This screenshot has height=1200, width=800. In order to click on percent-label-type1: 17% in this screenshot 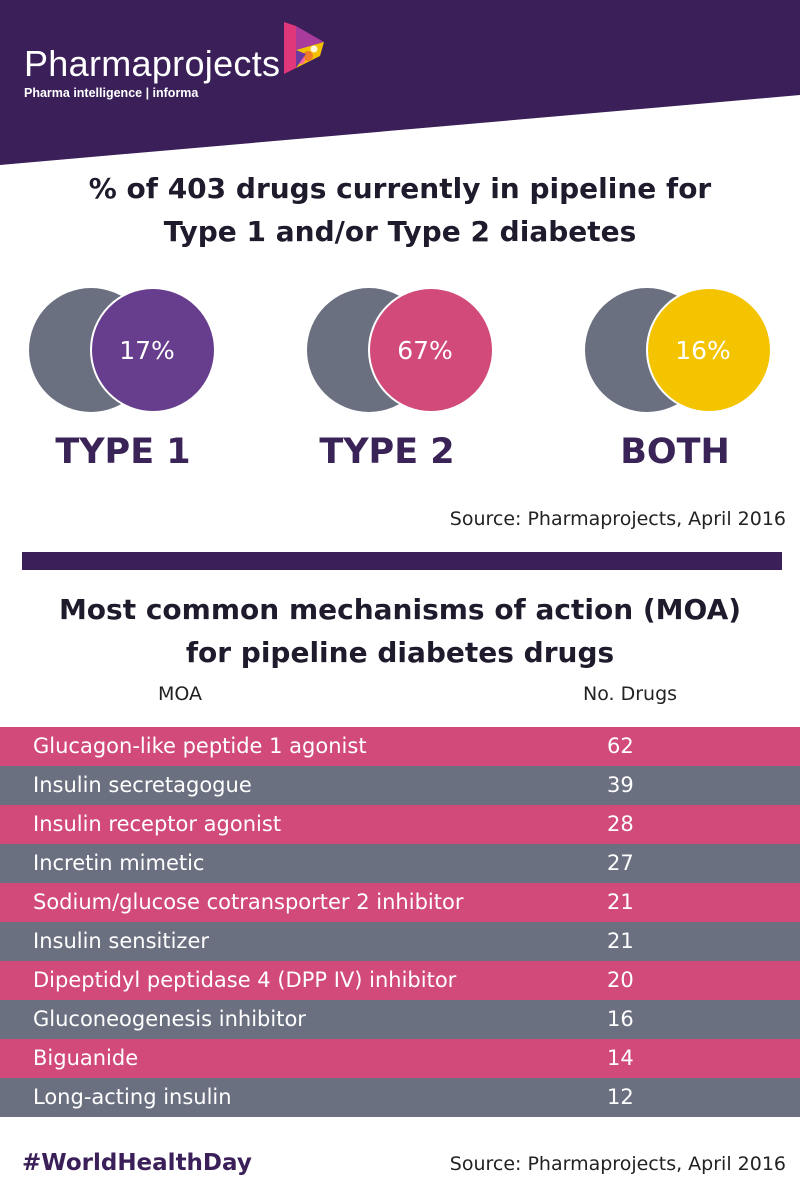, I will do `click(147, 350)`.